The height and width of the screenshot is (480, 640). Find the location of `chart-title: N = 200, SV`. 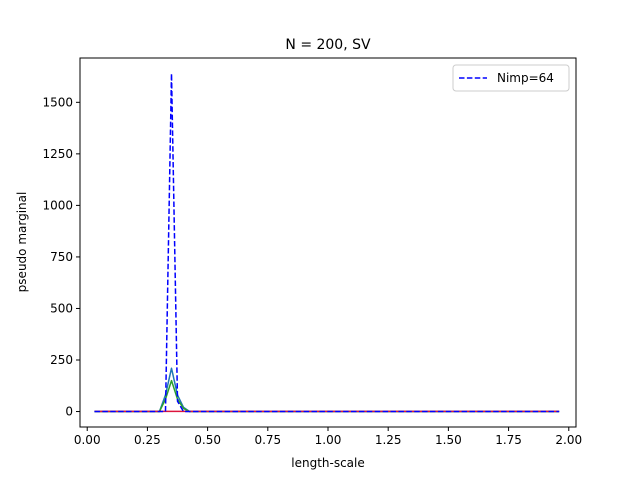

chart-title: N = 200, SV is located at coordinates (328, 45).